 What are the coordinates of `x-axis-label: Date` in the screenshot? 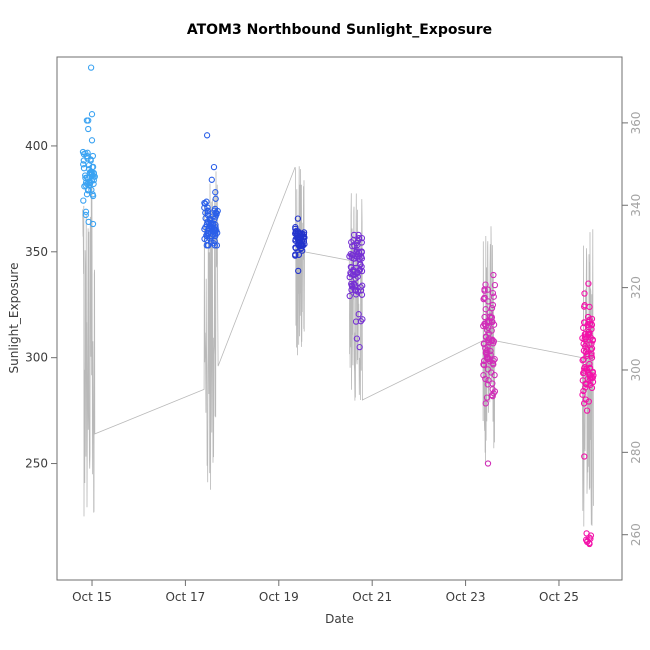 It's located at (339, 619).